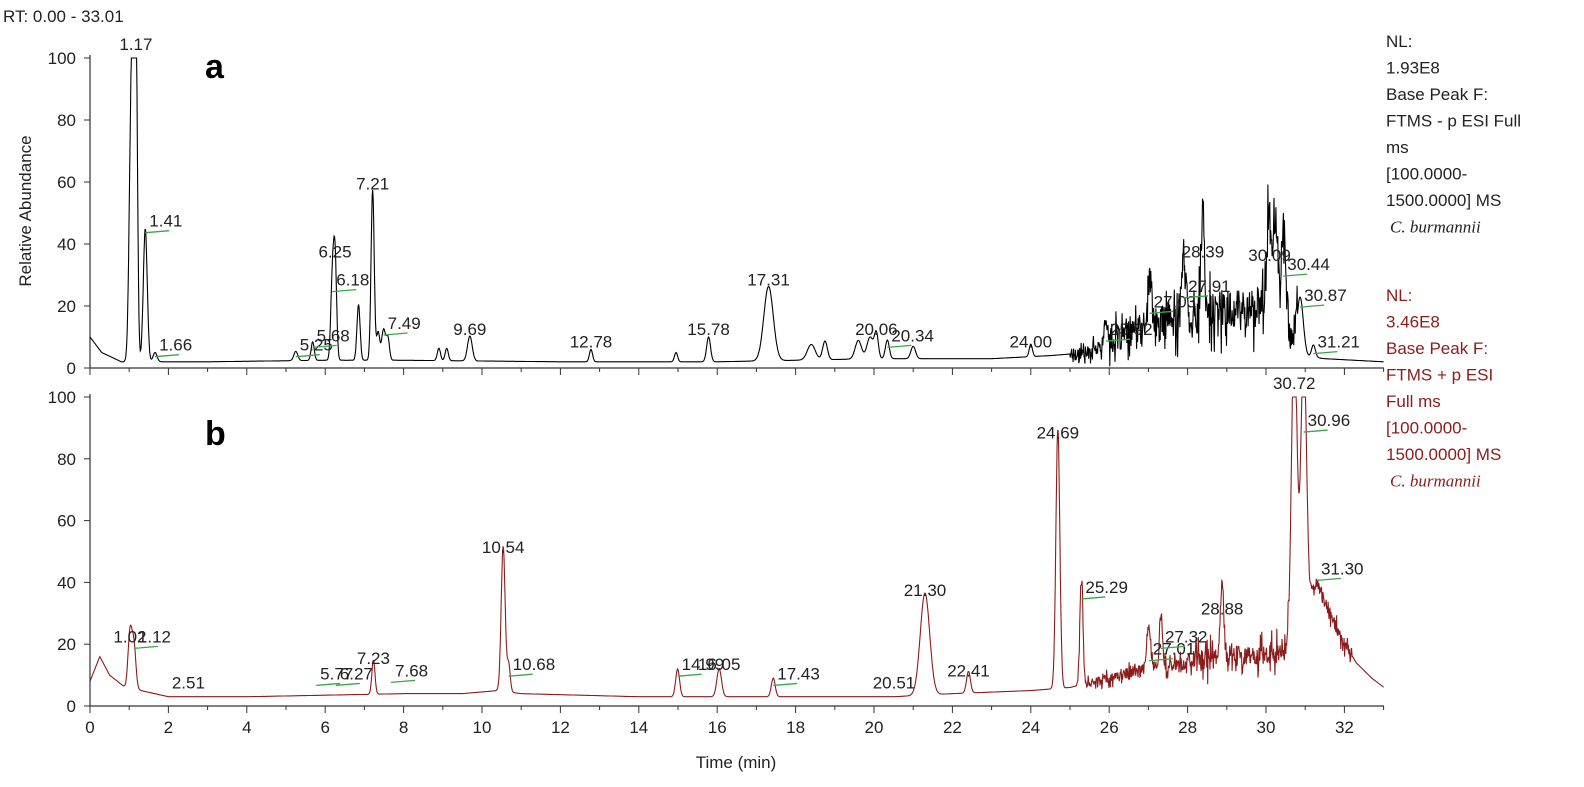 The width and height of the screenshot is (1584, 787). I want to click on peak-label: 30.72, so click(1294, 383).